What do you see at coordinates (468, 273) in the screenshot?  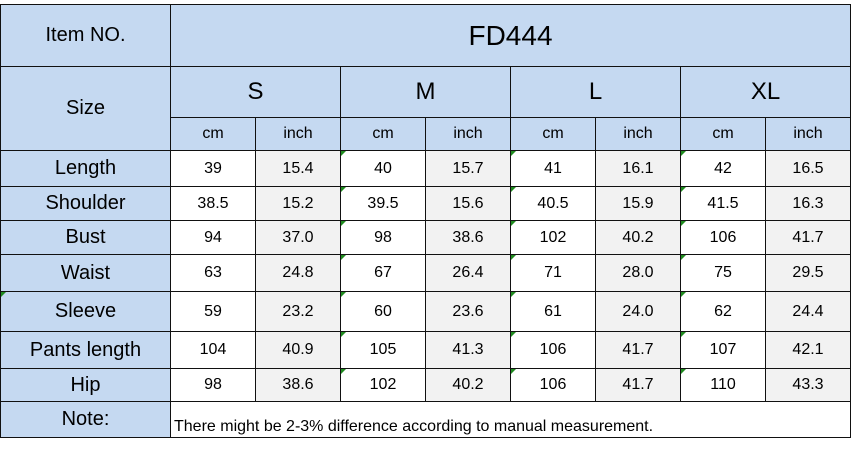 I see `cell-inch: 26.4` at bounding box center [468, 273].